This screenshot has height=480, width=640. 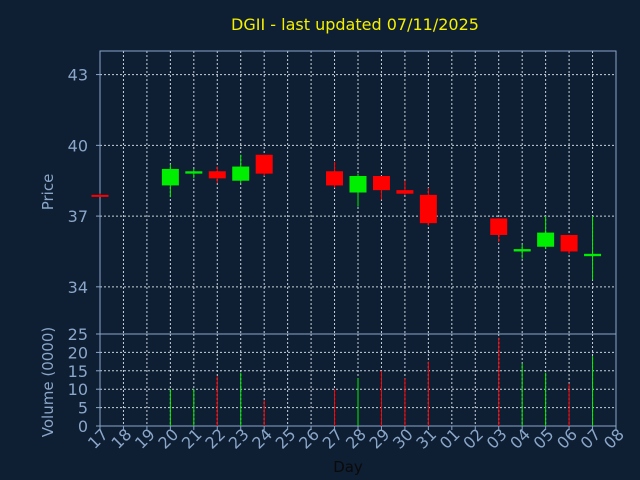 What do you see at coordinates (78, 389) in the screenshot?
I see `volume-tick-label: 10` at bounding box center [78, 389].